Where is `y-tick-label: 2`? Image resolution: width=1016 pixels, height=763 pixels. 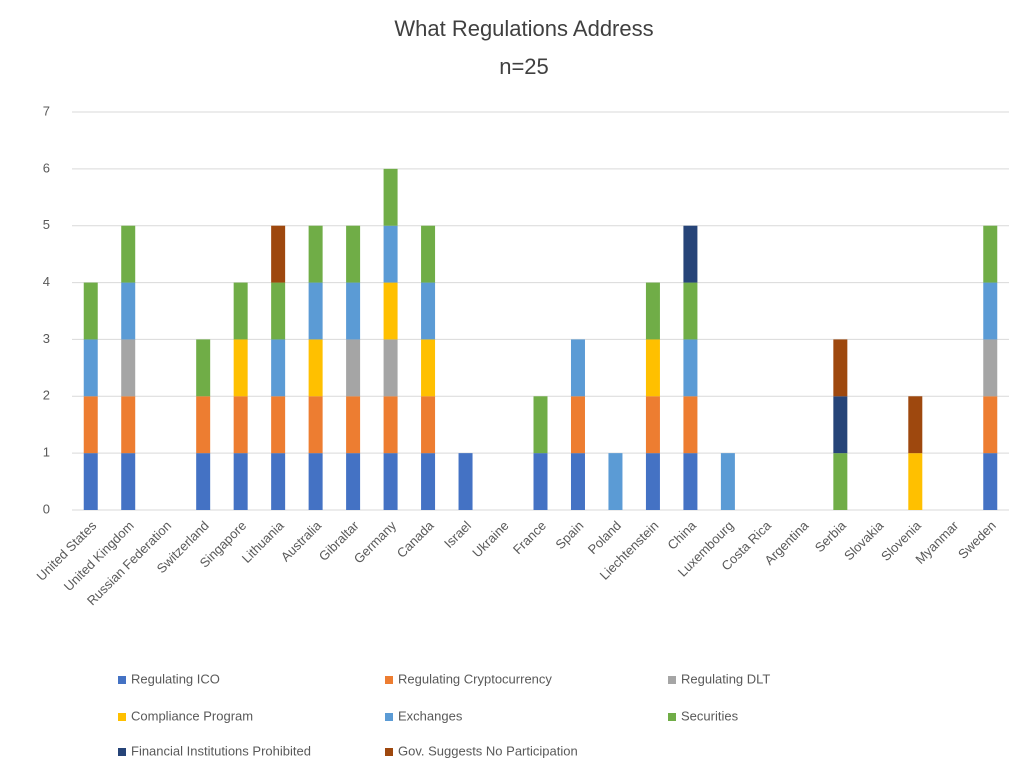
y-tick-label: 2 is located at coordinates (46, 395).